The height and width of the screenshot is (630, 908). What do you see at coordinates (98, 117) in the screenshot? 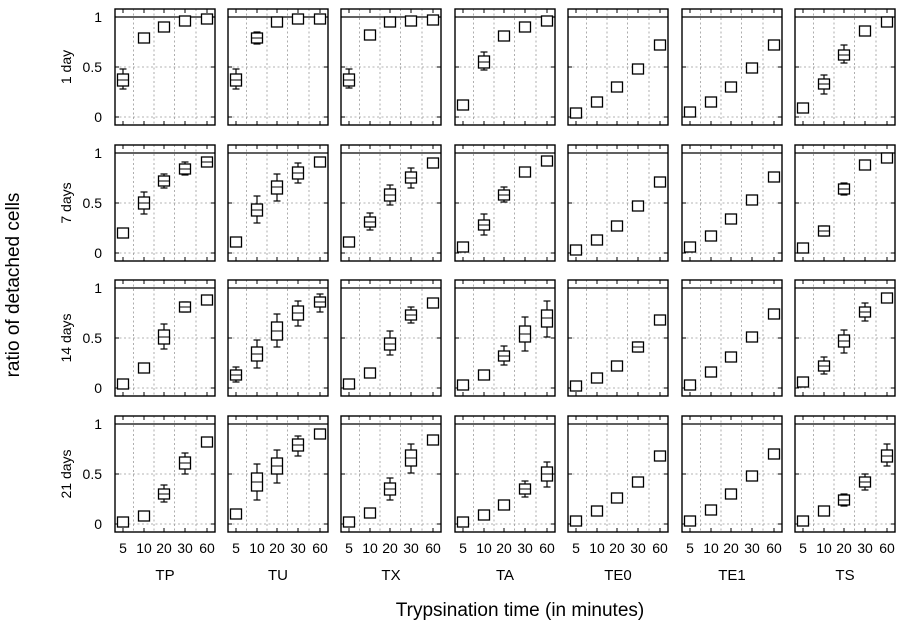
I see `y-tick-label: 0` at bounding box center [98, 117].